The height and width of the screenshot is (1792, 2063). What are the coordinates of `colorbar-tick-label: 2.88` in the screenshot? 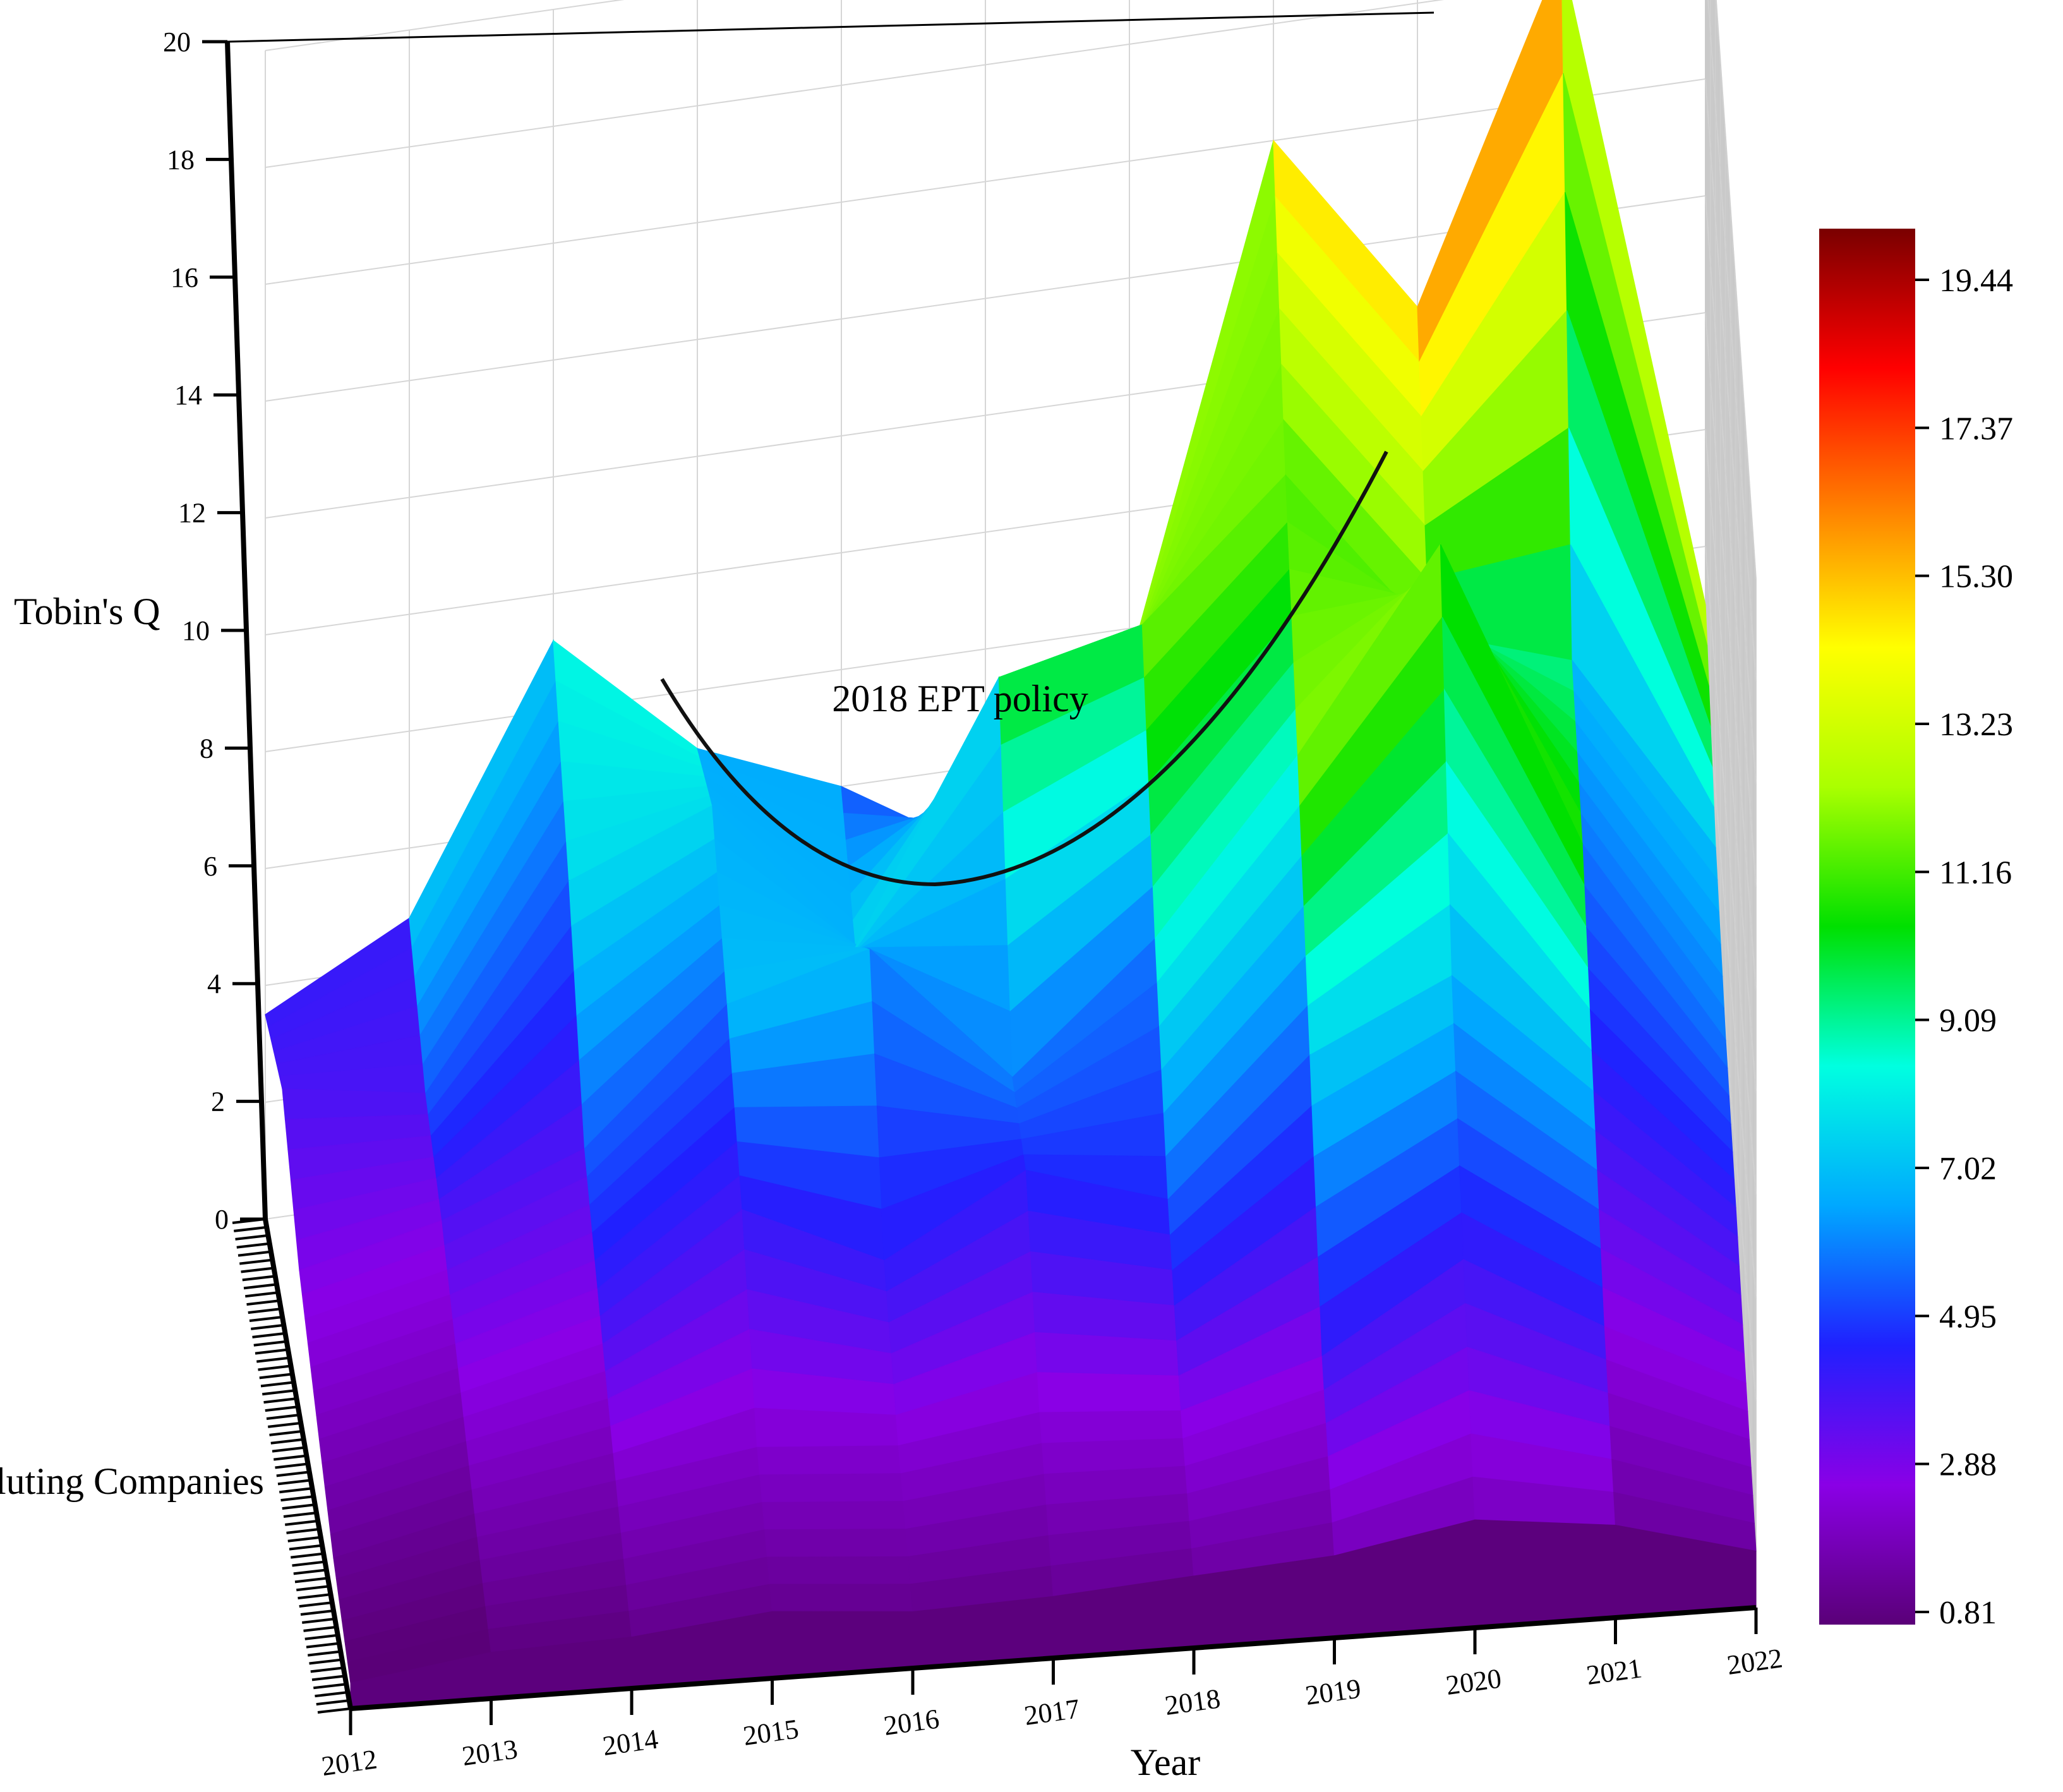 It's located at (1968, 1465).